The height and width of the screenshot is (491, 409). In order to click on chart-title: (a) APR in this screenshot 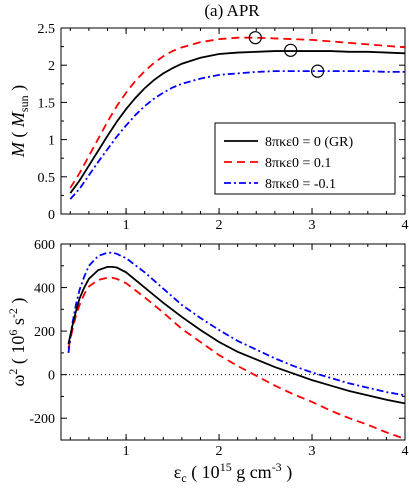, I will do `click(232, 10)`.